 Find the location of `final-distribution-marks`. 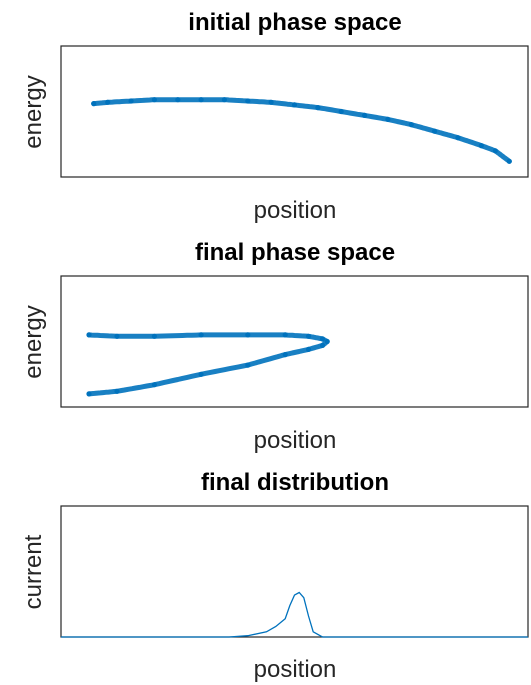

final-distribution-marks is located at coordinates (294, 614).